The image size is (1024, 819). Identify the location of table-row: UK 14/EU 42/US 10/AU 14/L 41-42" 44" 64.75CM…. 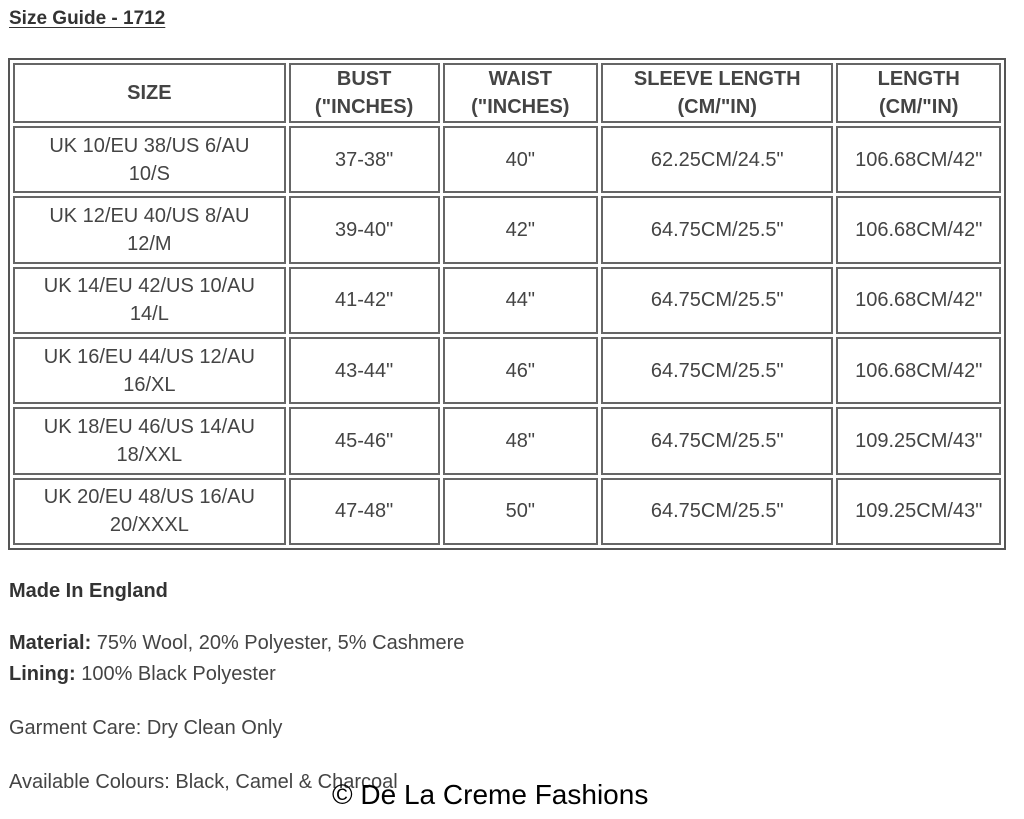
(507, 300).